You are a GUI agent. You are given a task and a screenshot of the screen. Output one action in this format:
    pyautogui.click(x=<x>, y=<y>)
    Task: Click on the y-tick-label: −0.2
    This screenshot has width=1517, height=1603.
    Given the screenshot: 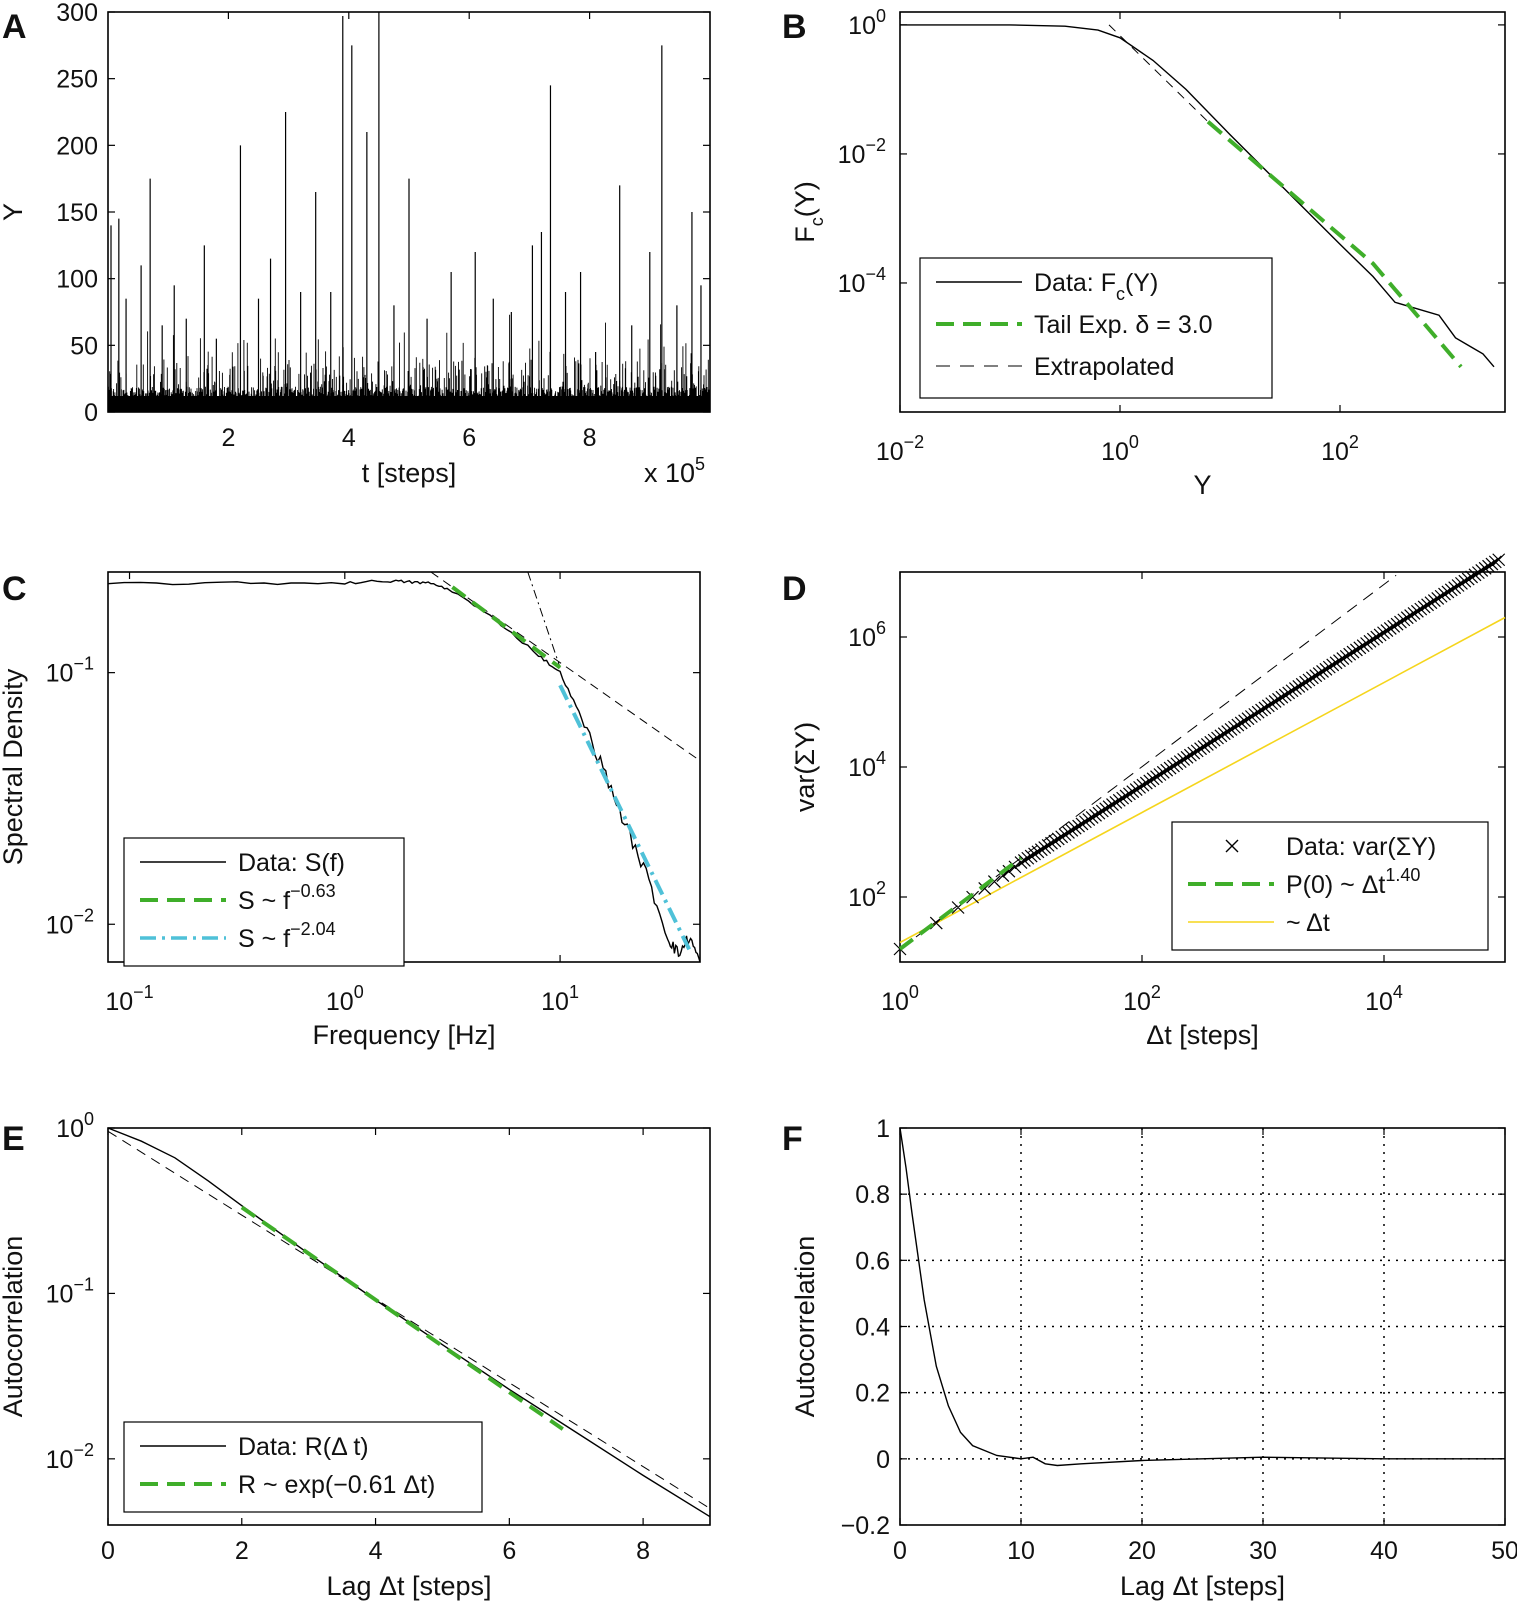 What is the action you would take?
    pyautogui.click(x=865, y=1526)
    